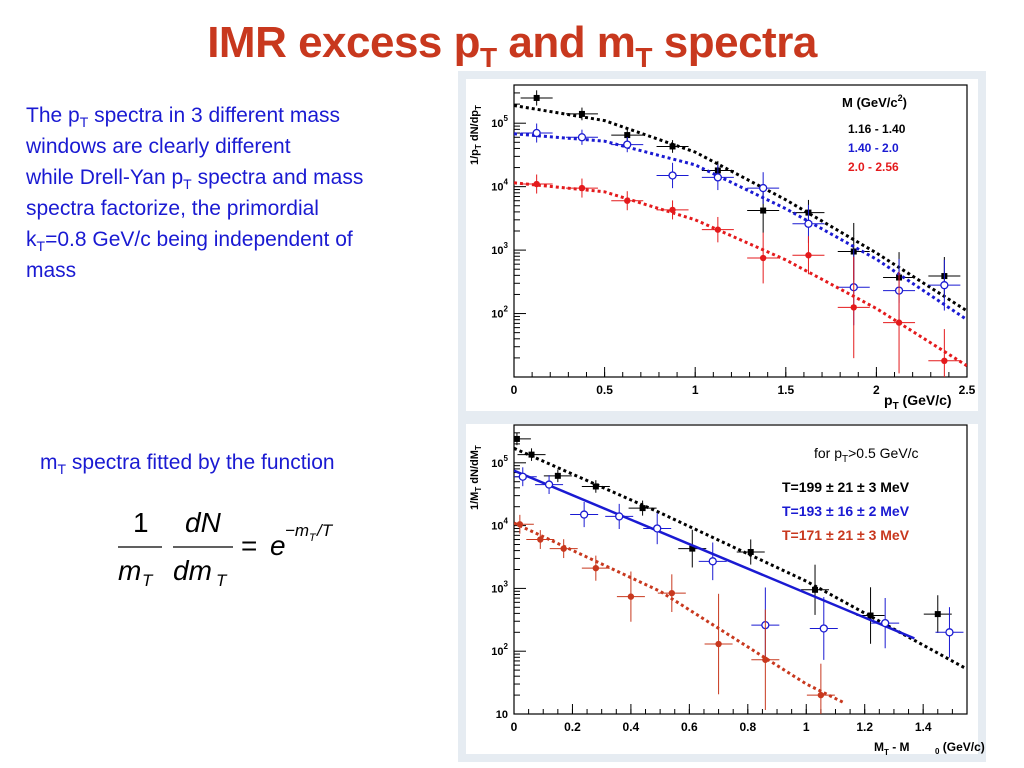  What do you see at coordinates (572, 727) in the screenshot?
I see `x-tick-label: 0.2` at bounding box center [572, 727].